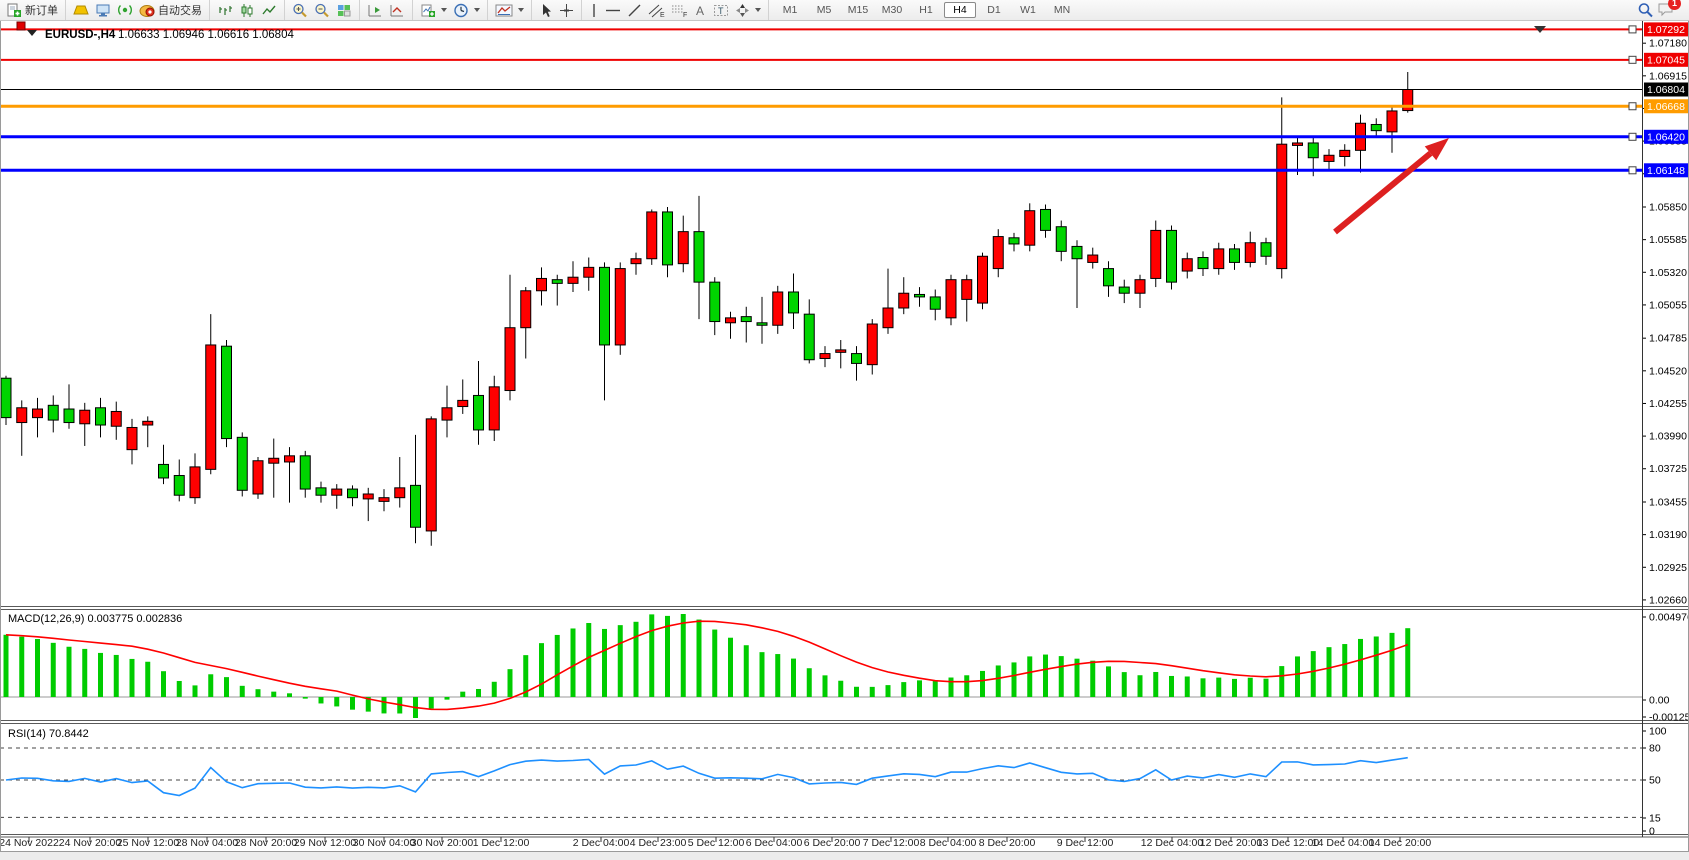  Describe the element at coordinates (824, 10) in the screenshot. I see `tf-button-m5: M5` at that location.